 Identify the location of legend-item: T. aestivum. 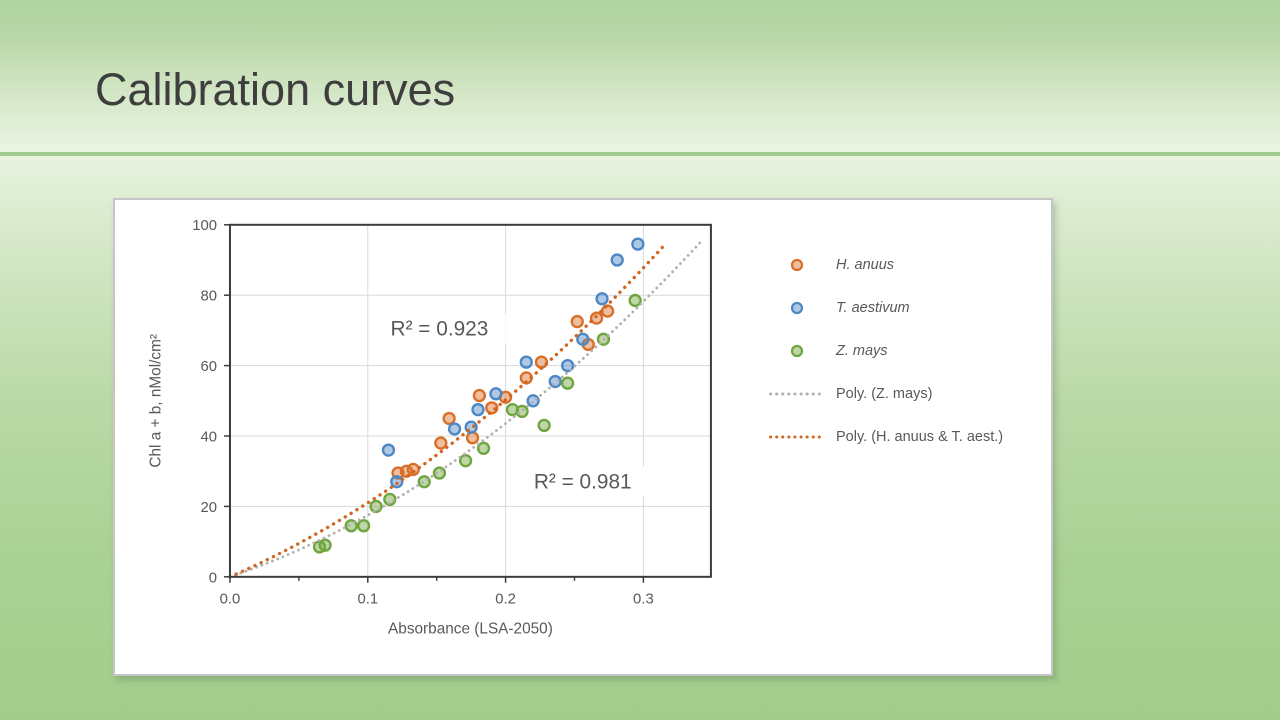
(904, 307).